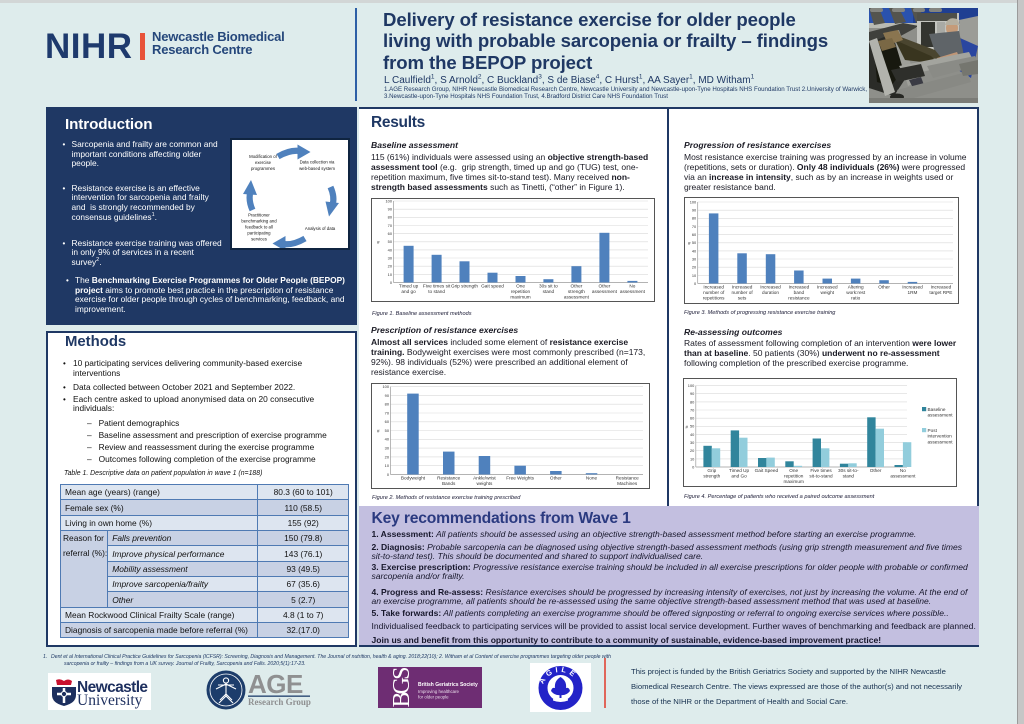 This screenshot has height=724, width=1024. What do you see at coordinates (484, 478) in the screenshot?
I see `svg-text: Ankle/wrist` at bounding box center [484, 478].